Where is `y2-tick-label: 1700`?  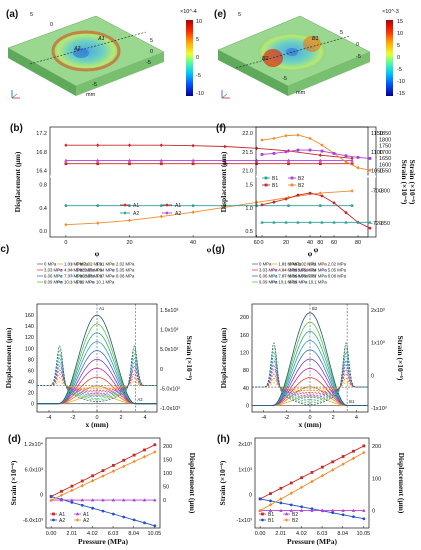
y2-tick-label: 1700 is located at coordinates (385, 153).